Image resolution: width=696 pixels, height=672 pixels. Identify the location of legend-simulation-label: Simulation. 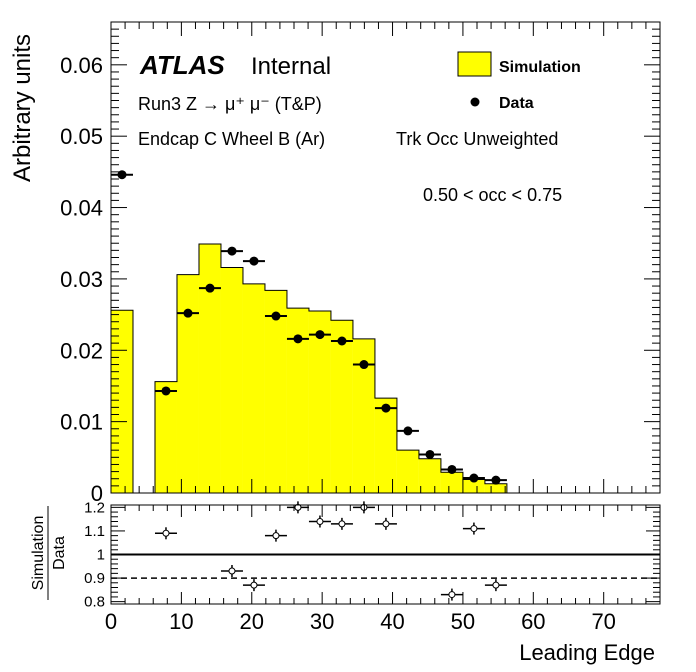
(540, 67).